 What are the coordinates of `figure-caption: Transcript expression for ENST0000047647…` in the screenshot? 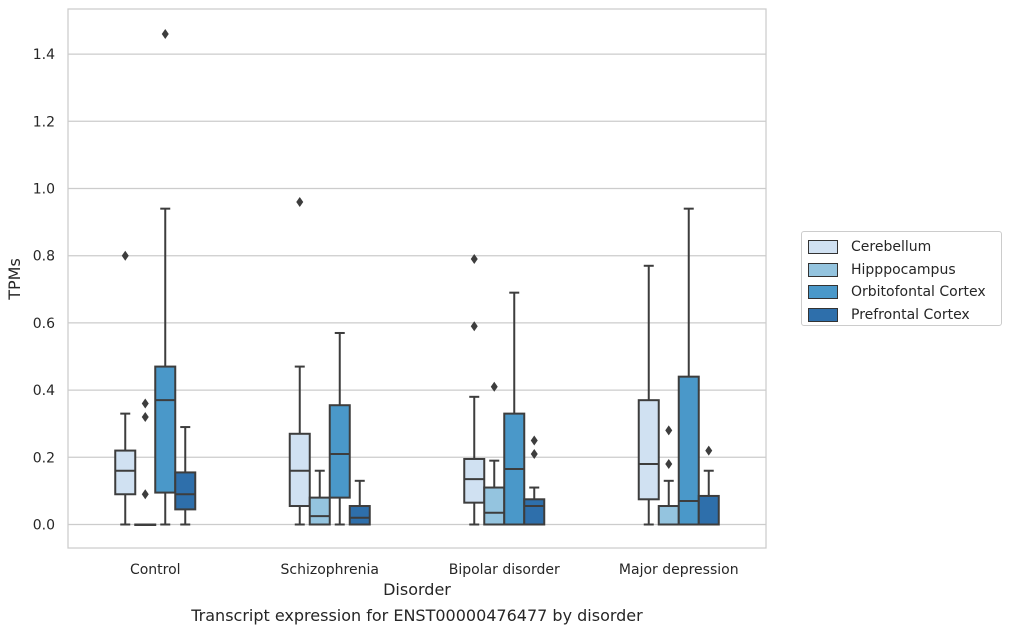 It's located at (417, 615).